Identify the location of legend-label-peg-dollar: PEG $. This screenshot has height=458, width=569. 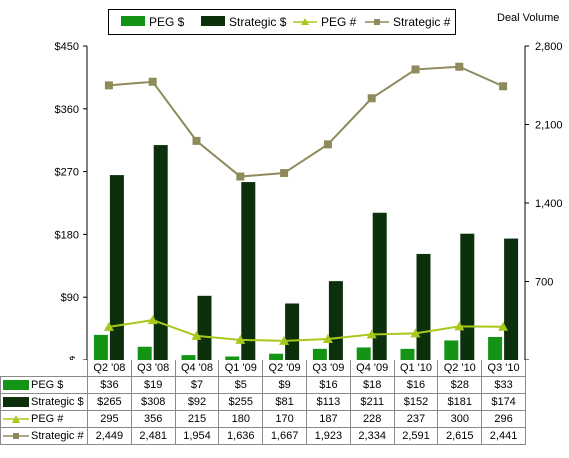
(167, 22).